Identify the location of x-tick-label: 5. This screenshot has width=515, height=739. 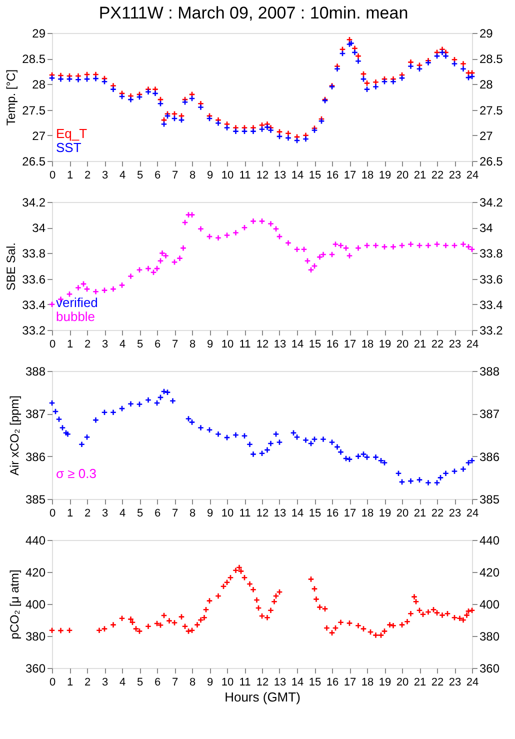
(140, 176).